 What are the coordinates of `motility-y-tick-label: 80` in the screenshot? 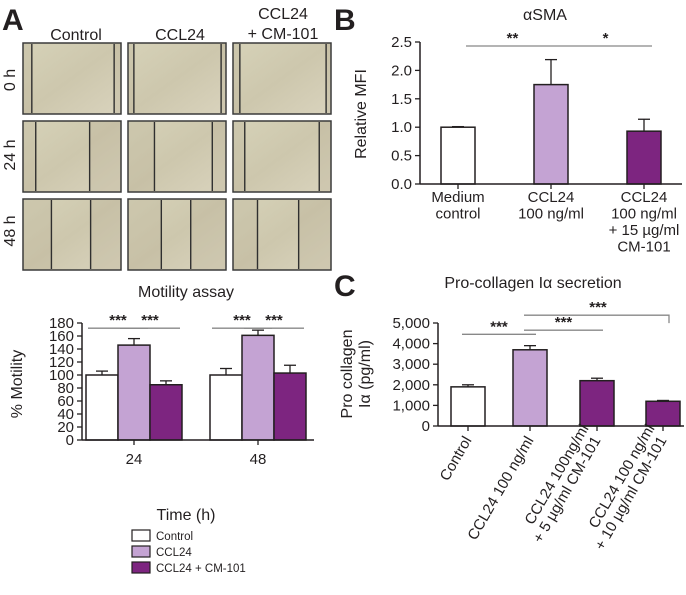 It's located at (65, 388).